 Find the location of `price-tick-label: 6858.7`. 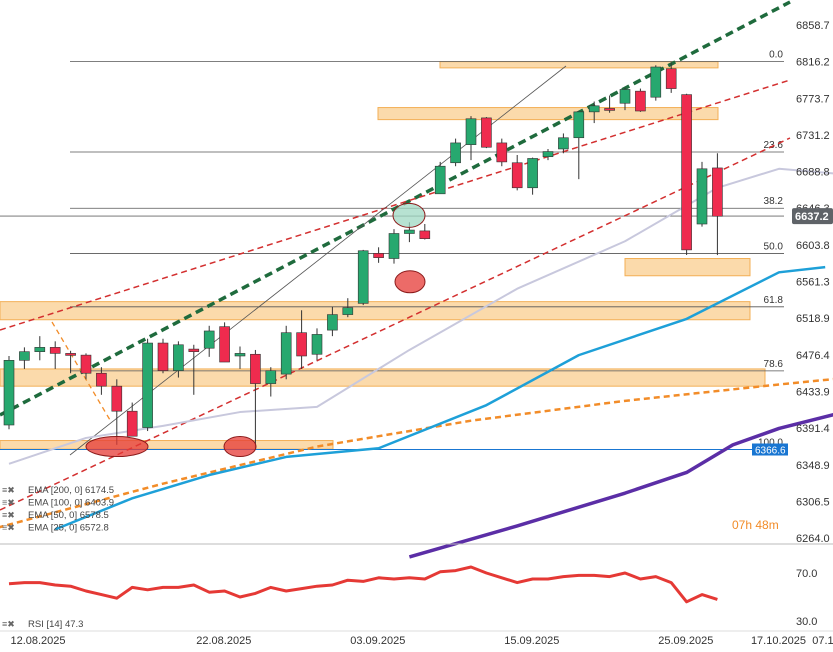

price-tick-label: 6858.7 is located at coordinates (813, 26).